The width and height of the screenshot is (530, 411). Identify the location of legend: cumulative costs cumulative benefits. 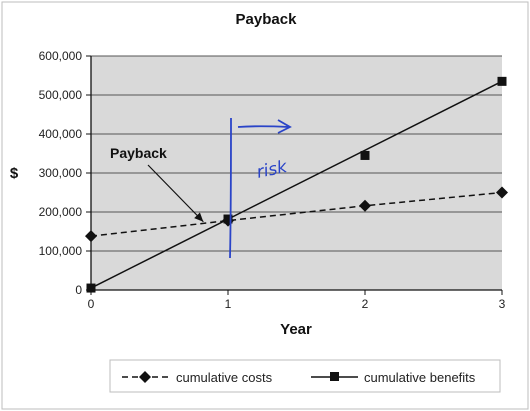
(305, 376).